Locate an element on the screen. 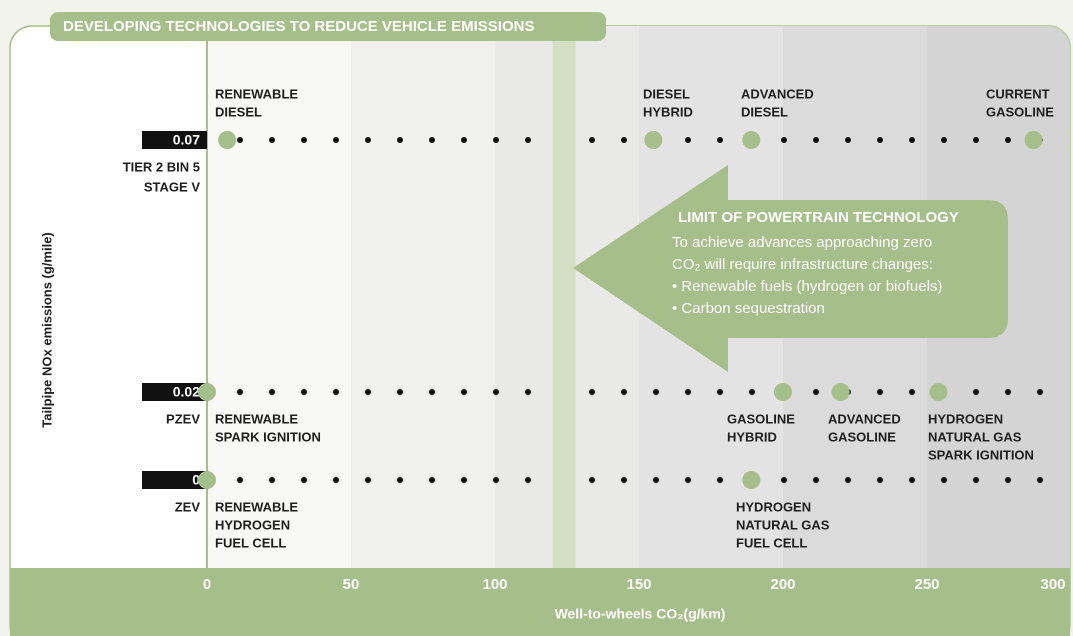  standard-label: ZEV is located at coordinates (188, 506).